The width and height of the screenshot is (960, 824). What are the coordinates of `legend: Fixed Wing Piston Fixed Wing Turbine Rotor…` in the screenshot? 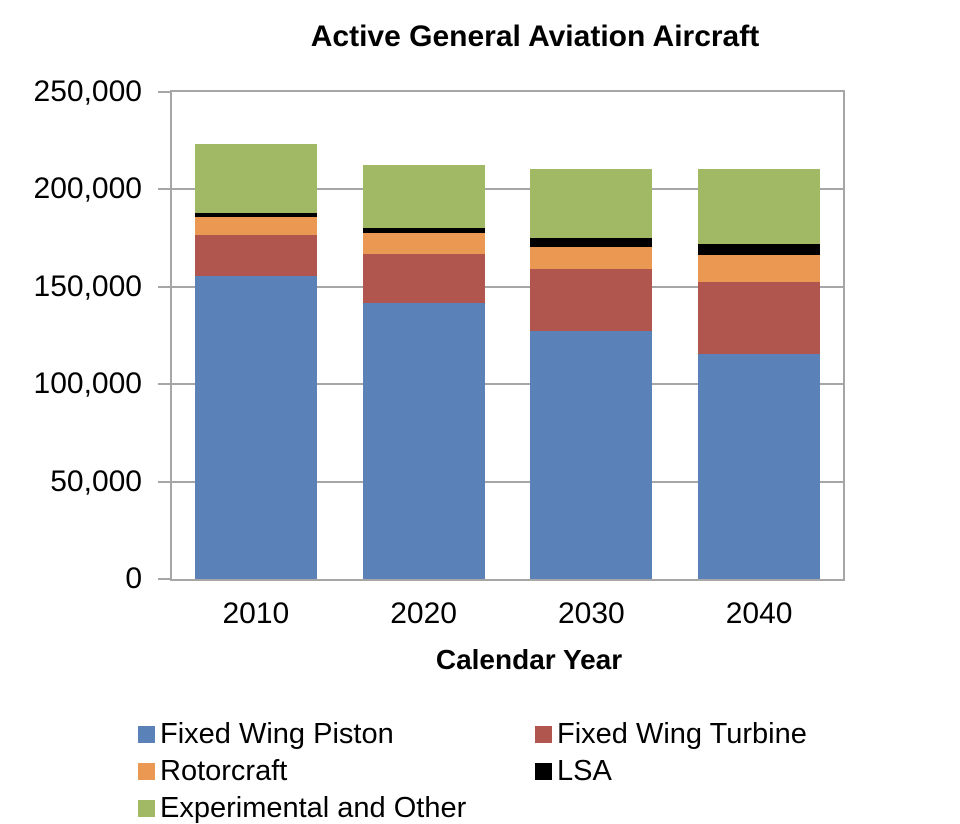 It's located at (493, 770).